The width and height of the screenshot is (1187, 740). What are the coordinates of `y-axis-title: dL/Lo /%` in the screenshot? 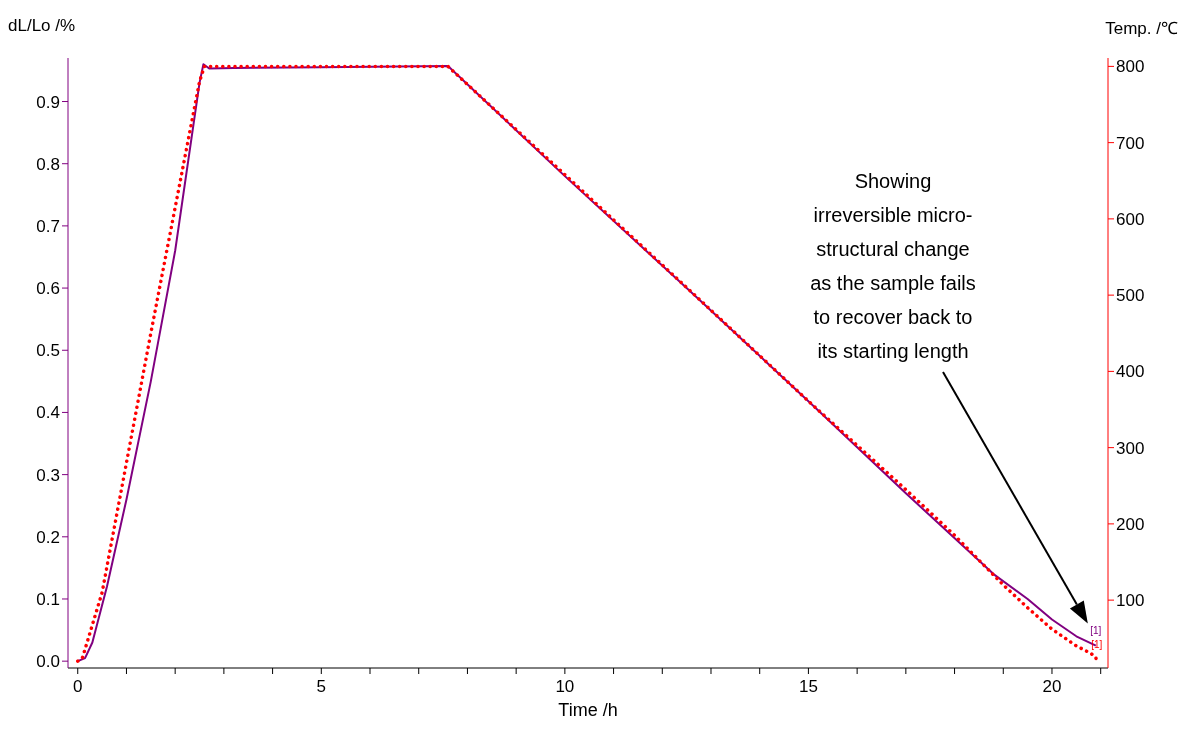 It's located at (42, 26).